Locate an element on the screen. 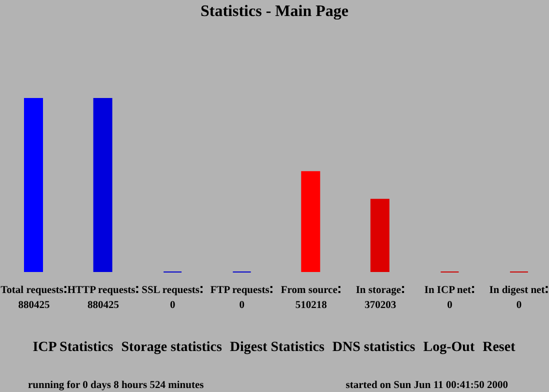 This screenshot has width=549, height=392. x-tick-label: FTP requests is located at coordinates (240, 290).